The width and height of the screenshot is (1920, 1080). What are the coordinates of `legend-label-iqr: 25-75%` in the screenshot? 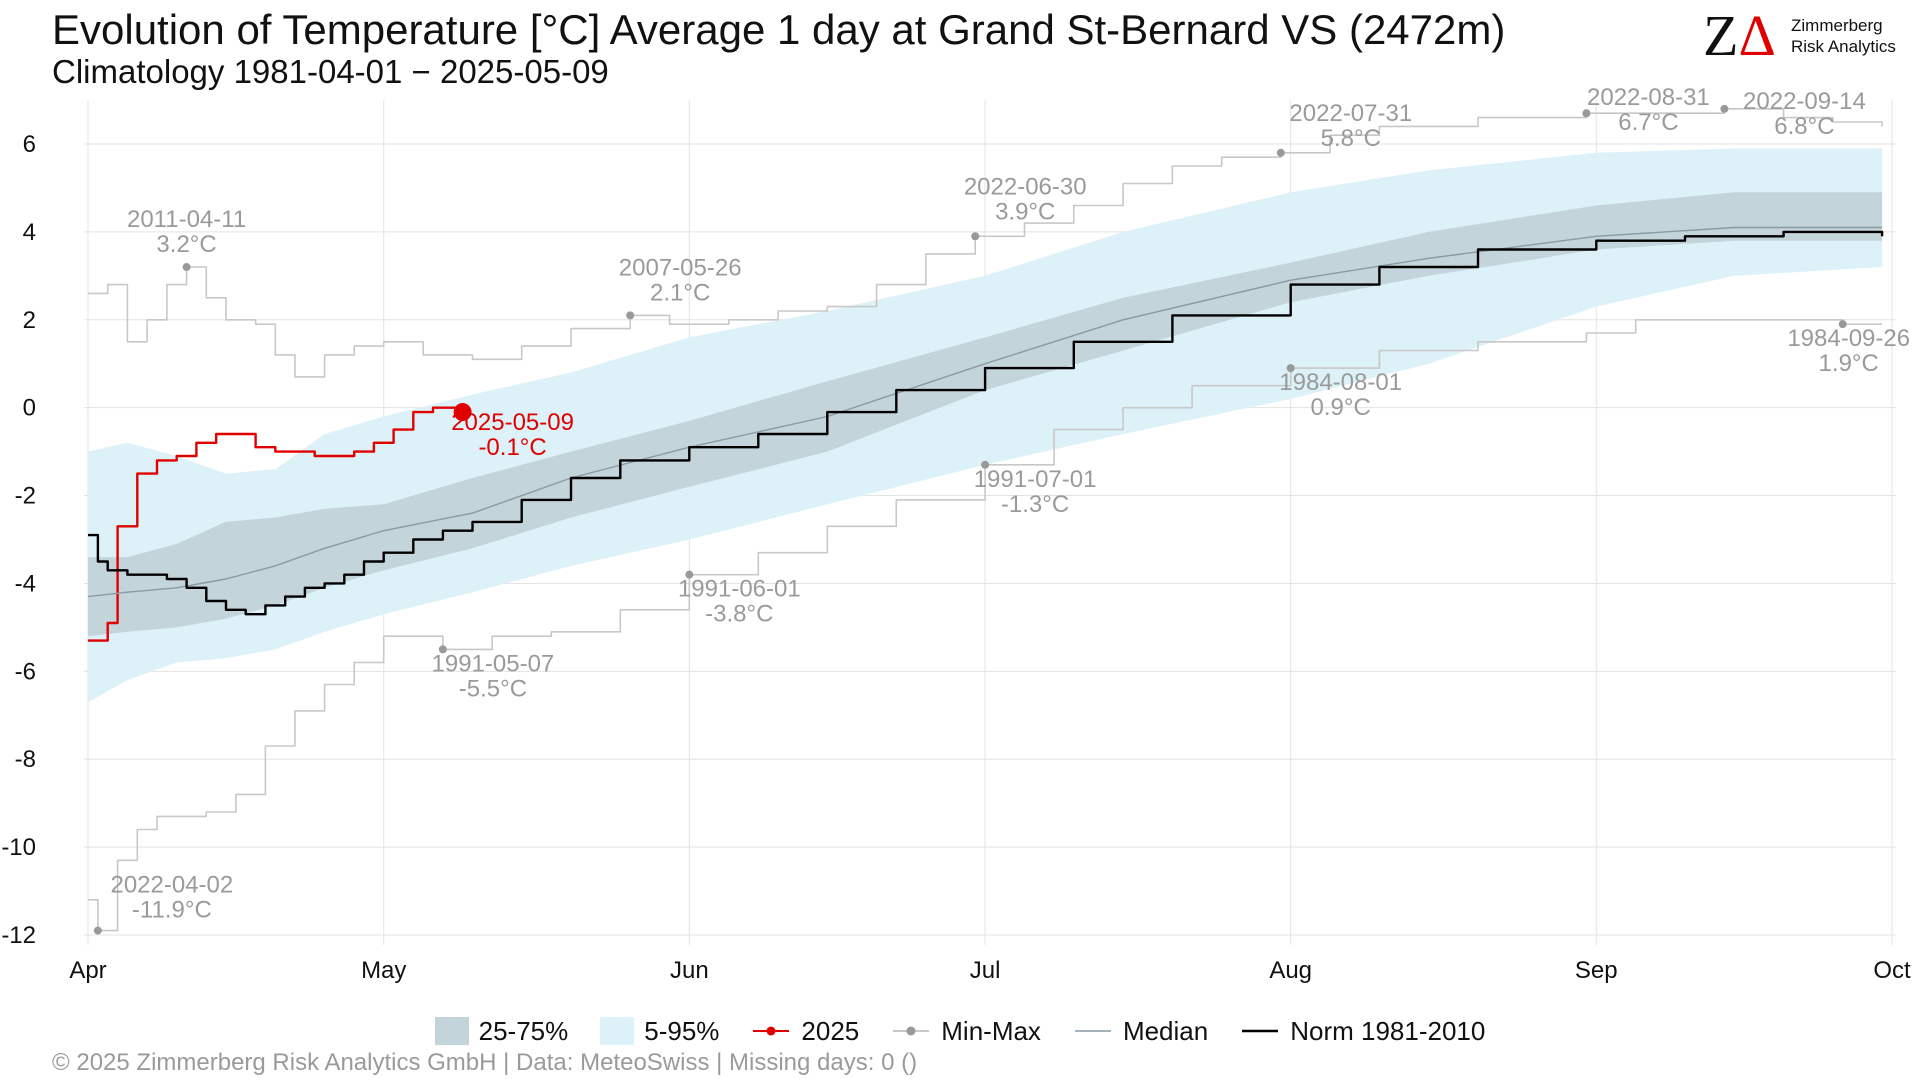 It's located at (523, 1030).